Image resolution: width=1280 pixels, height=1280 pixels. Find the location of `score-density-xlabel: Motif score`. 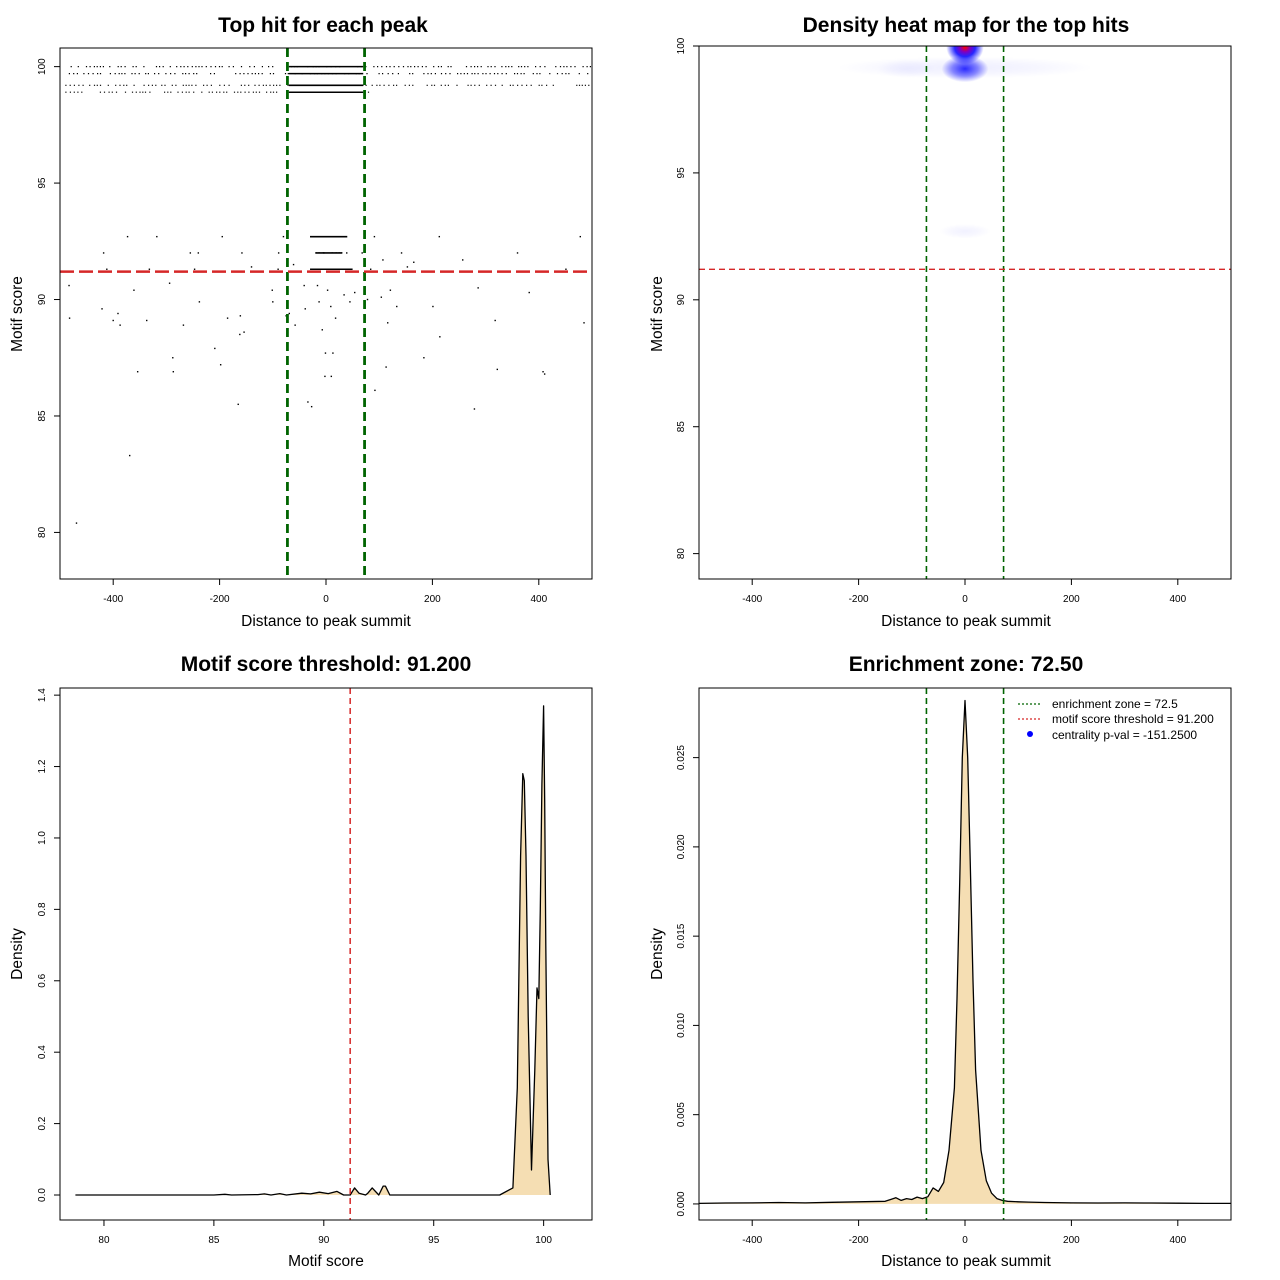

score-density-xlabel: Motif score is located at coordinates (326, 1261).